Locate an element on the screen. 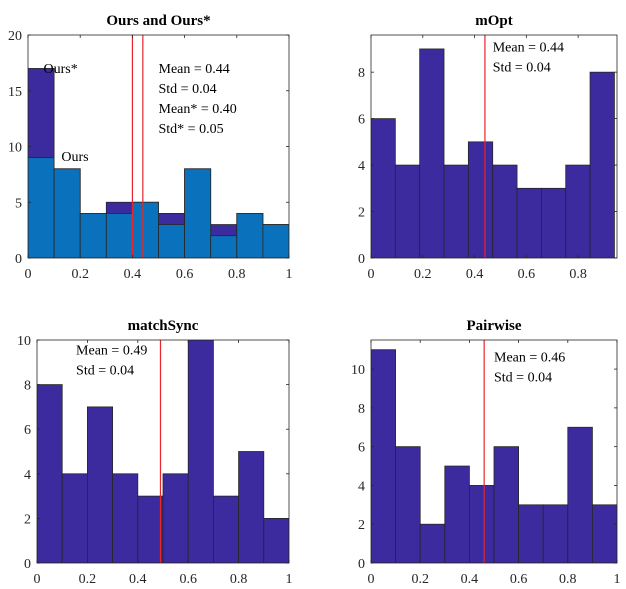 Image resolution: width=626 pixels, height=589 pixels. series-label: Ours* is located at coordinates (61, 69).